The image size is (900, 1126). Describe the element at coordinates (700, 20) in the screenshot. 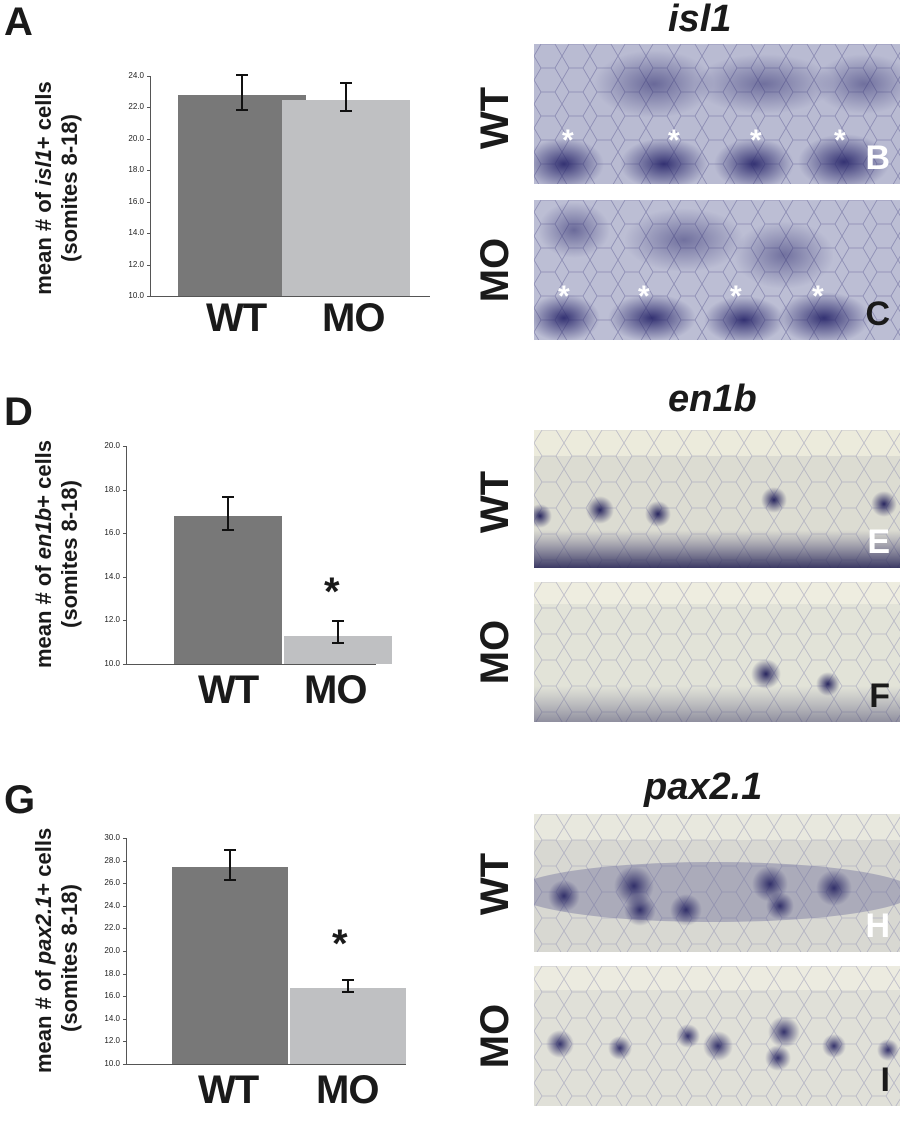

I see `gene-title-isl1: isl1` at that location.